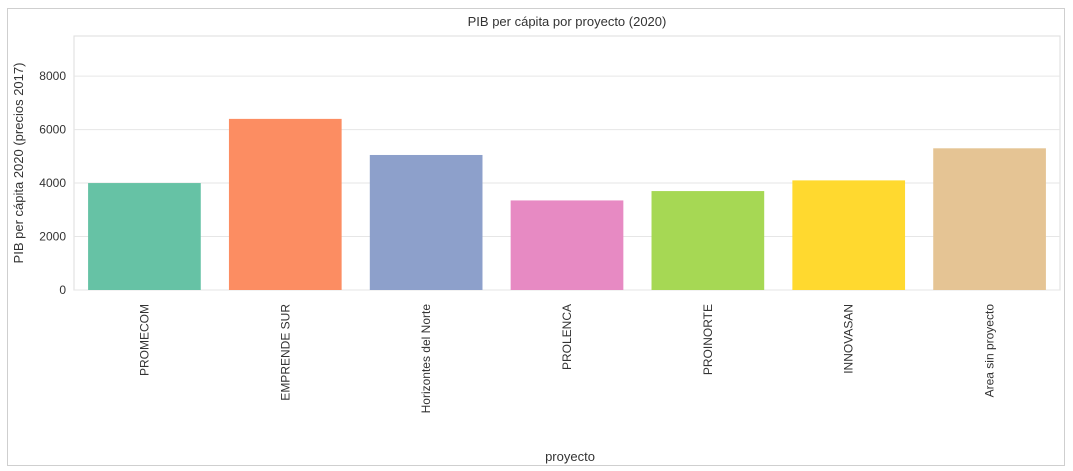 This screenshot has width=1073, height=471. Describe the element at coordinates (18, 163) in the screenshot. I see `y-axis-title: PIB per cápita 2020 (precios 2017)` at that location.